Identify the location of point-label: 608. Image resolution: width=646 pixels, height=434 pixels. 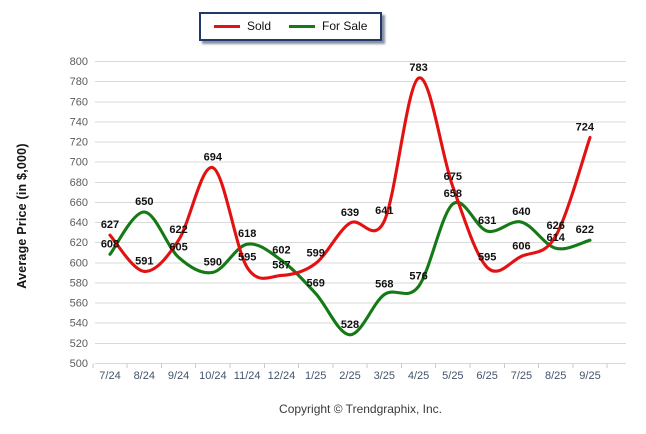
(110, 244).